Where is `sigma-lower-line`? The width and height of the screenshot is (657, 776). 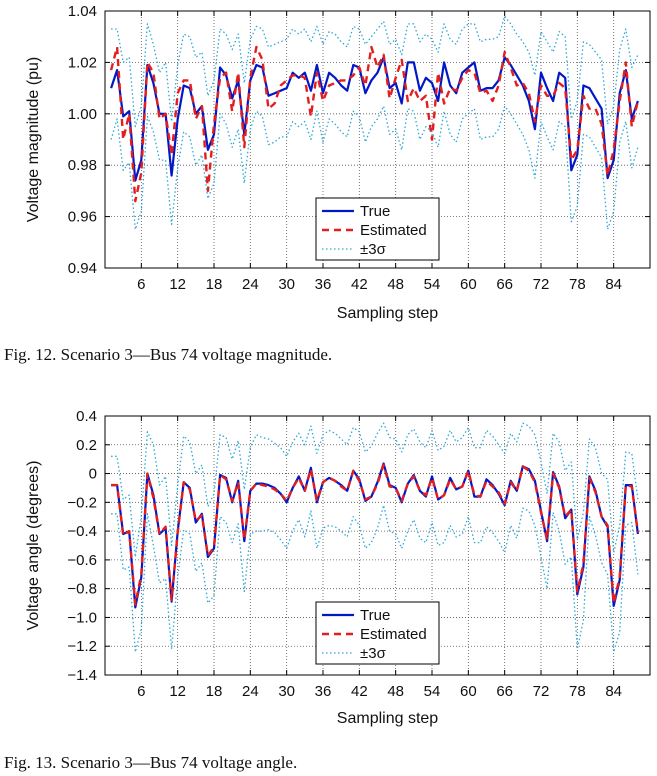 sigma-lower-line is located at coordinates (374, 168).